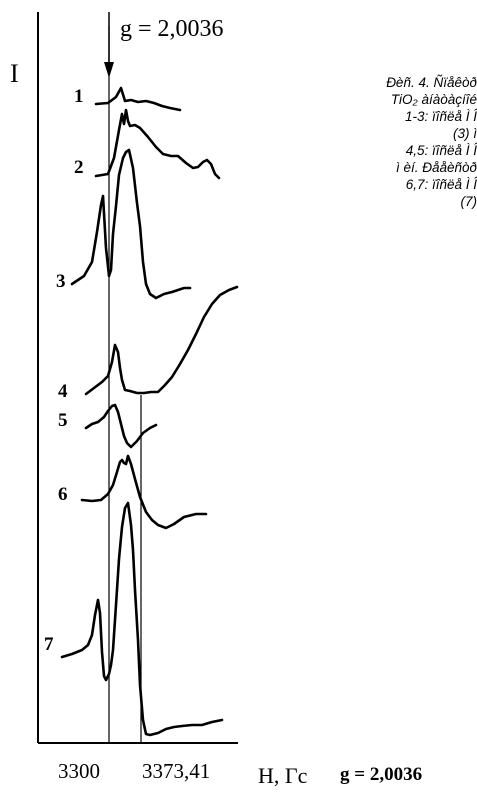  I want to click on footer-g-value: g = 2,0036, so click(381, 774).